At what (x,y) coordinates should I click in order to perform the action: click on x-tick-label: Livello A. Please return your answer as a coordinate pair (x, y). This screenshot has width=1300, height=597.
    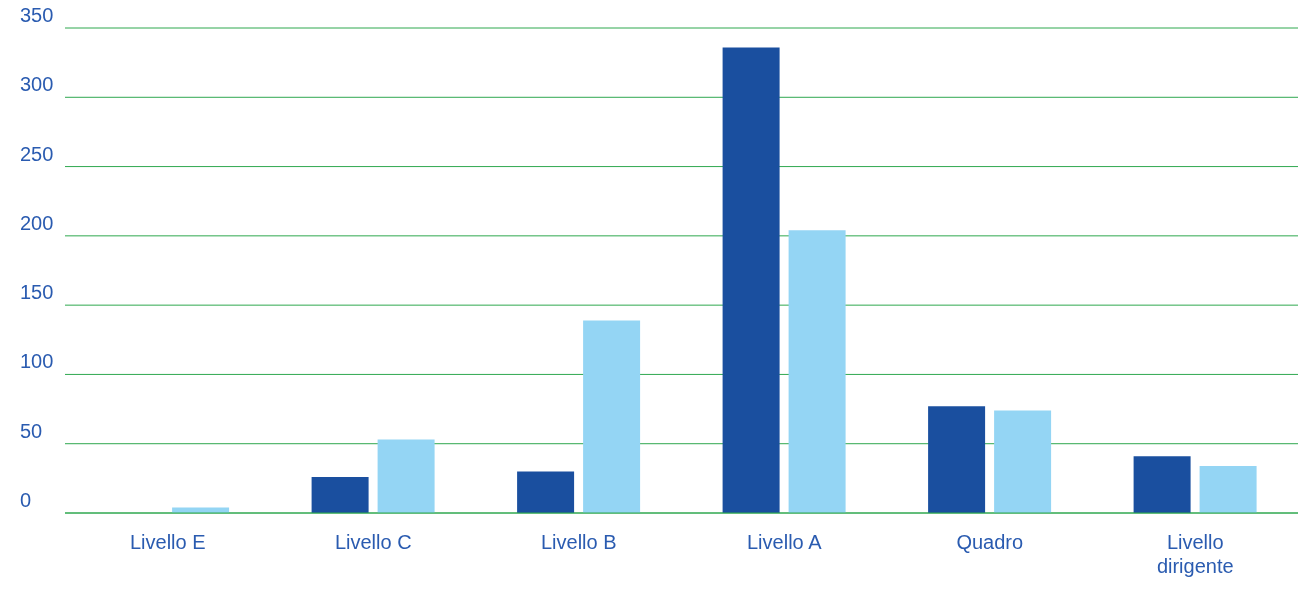
    Looking at the image, I should click on (785, 542).